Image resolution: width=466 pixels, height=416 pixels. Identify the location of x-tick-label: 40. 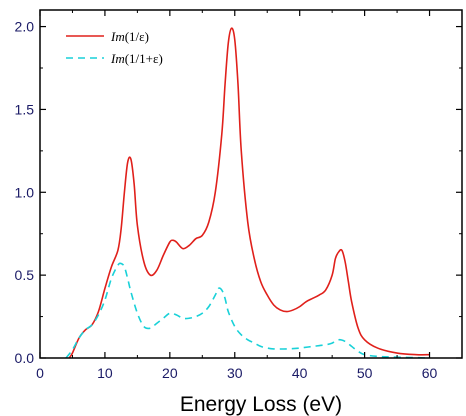
(300, 373).